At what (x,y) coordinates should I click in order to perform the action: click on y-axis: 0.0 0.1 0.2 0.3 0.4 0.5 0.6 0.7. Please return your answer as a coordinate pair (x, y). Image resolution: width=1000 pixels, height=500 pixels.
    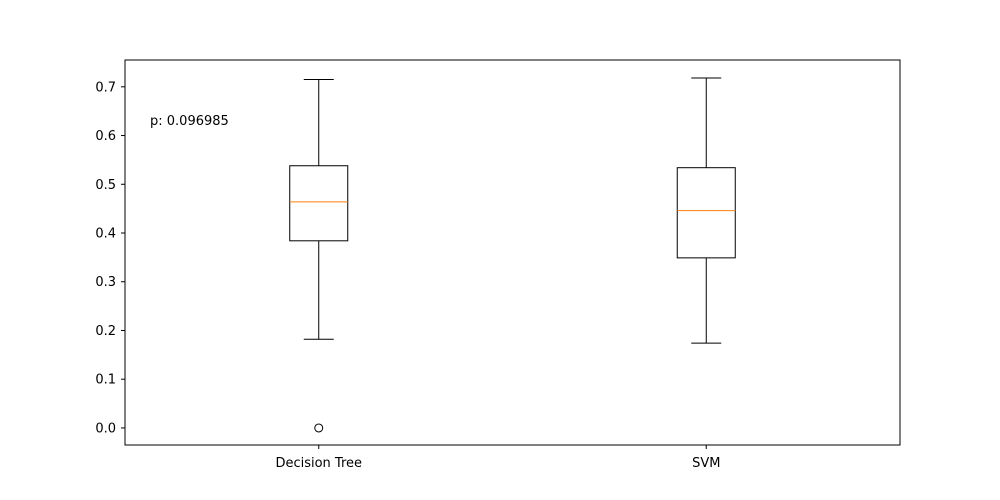
    Looking at the image, I should click on (110, 258).